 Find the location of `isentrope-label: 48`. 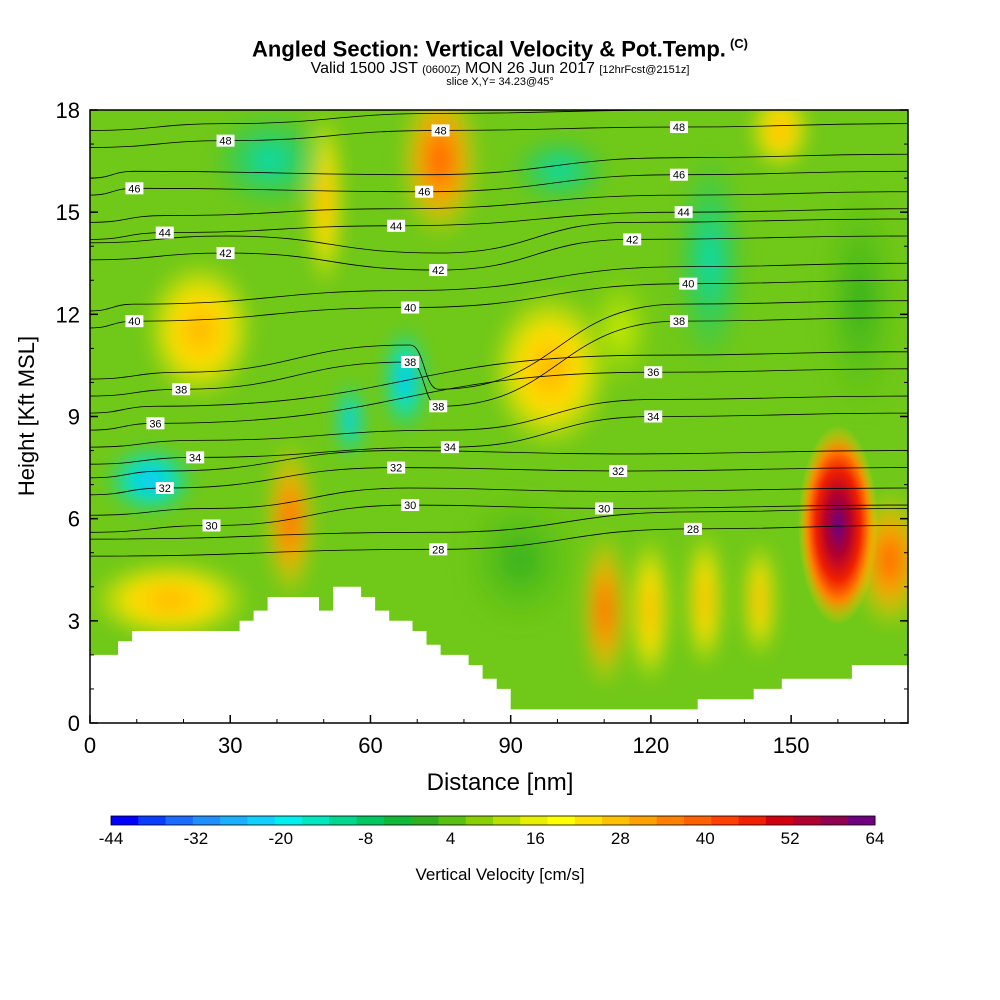

isentrope-label: 48 is located at coordinates (225, 141).